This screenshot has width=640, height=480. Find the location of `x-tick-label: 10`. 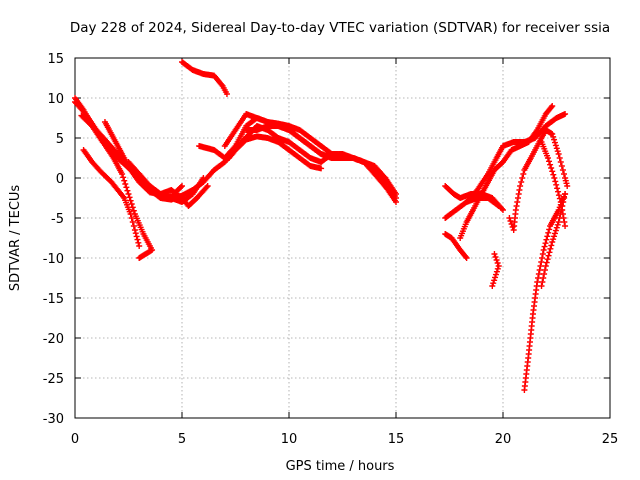

x-tick-label: 10 is located at coordinates (289, 439).